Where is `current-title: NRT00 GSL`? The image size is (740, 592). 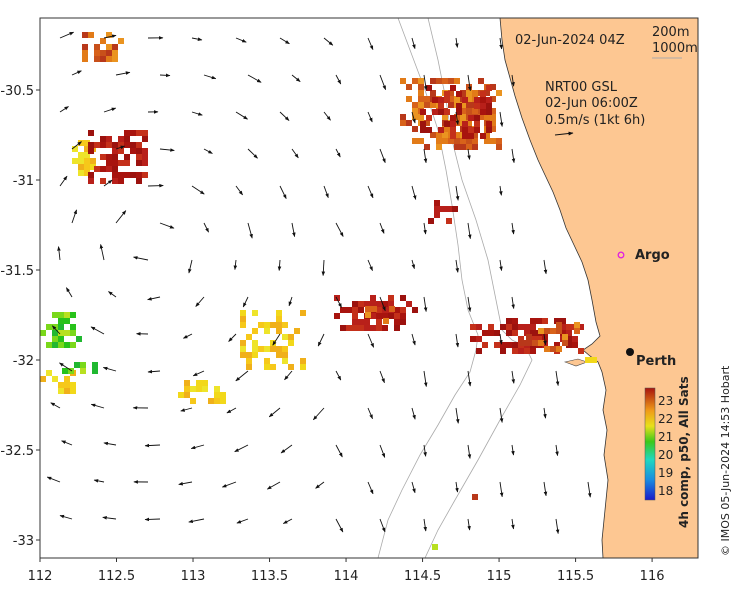
current-title: NRT00 GSL is located at coordinates (581, 87).